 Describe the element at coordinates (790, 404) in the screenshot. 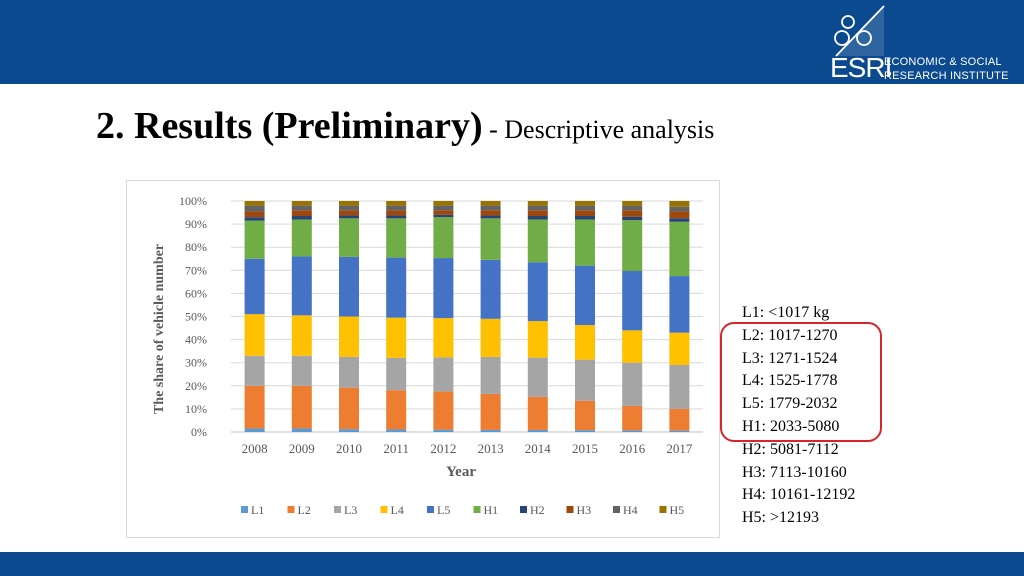

I see `legend-line: L5: 1779-2032` at that location.